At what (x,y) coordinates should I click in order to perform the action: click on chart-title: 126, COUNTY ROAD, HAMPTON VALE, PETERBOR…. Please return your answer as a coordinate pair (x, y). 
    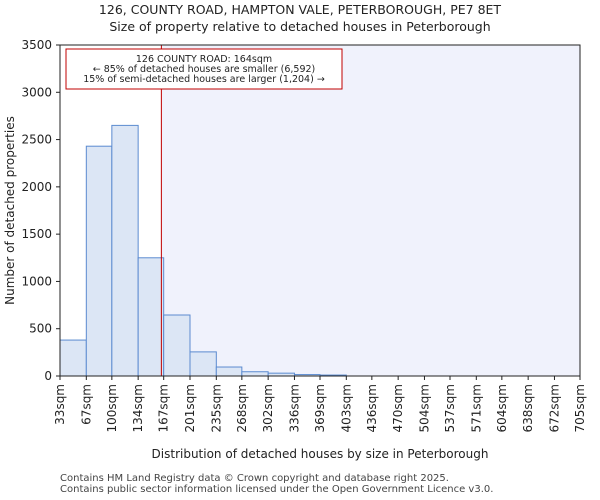
    Looking at the image, I should click on (300, 9).